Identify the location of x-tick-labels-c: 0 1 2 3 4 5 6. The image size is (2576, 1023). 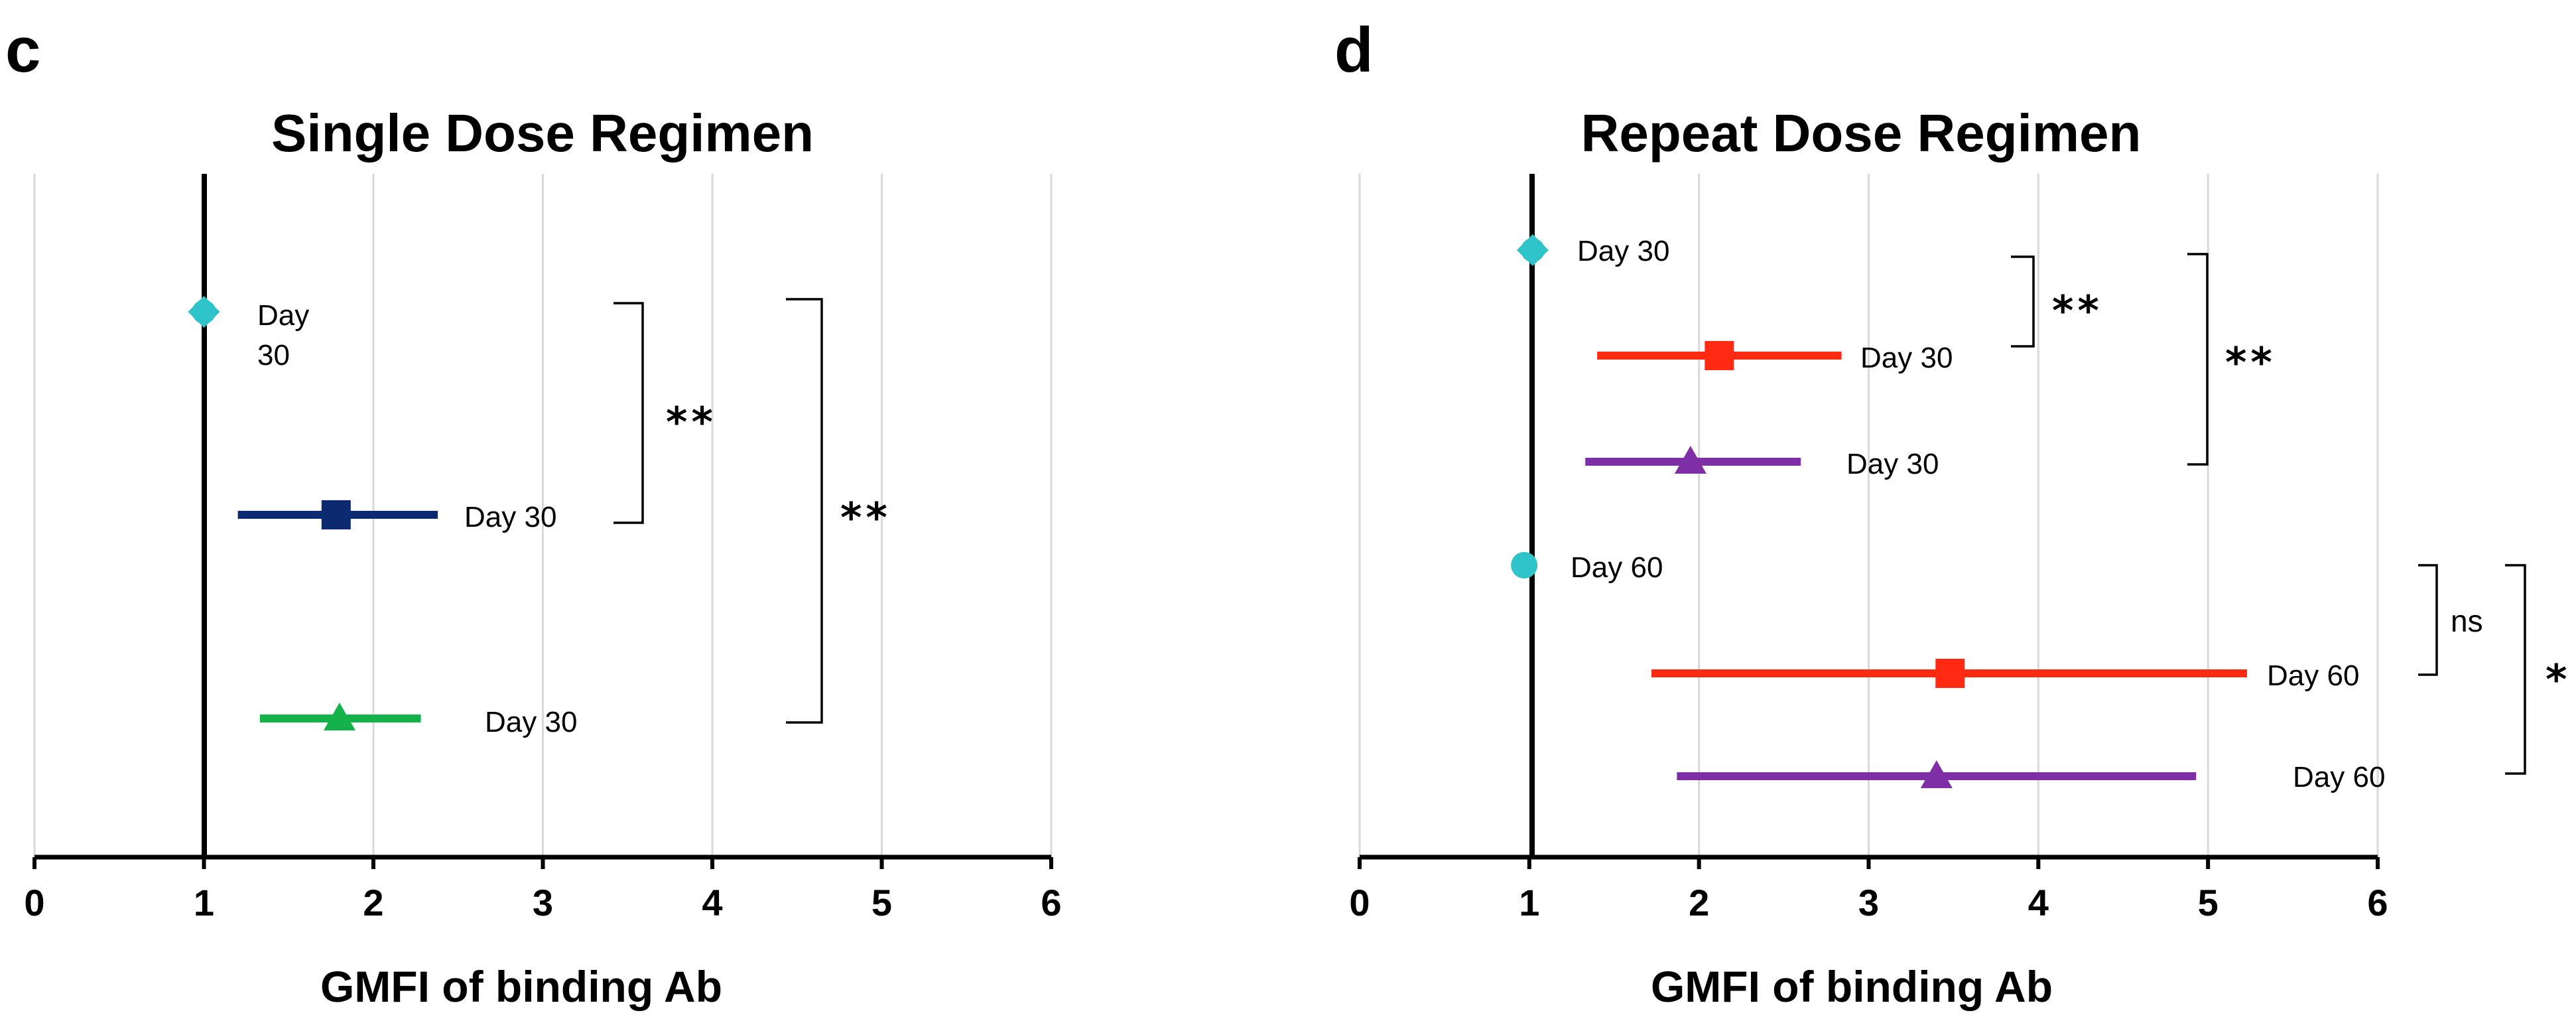
(543, 902).